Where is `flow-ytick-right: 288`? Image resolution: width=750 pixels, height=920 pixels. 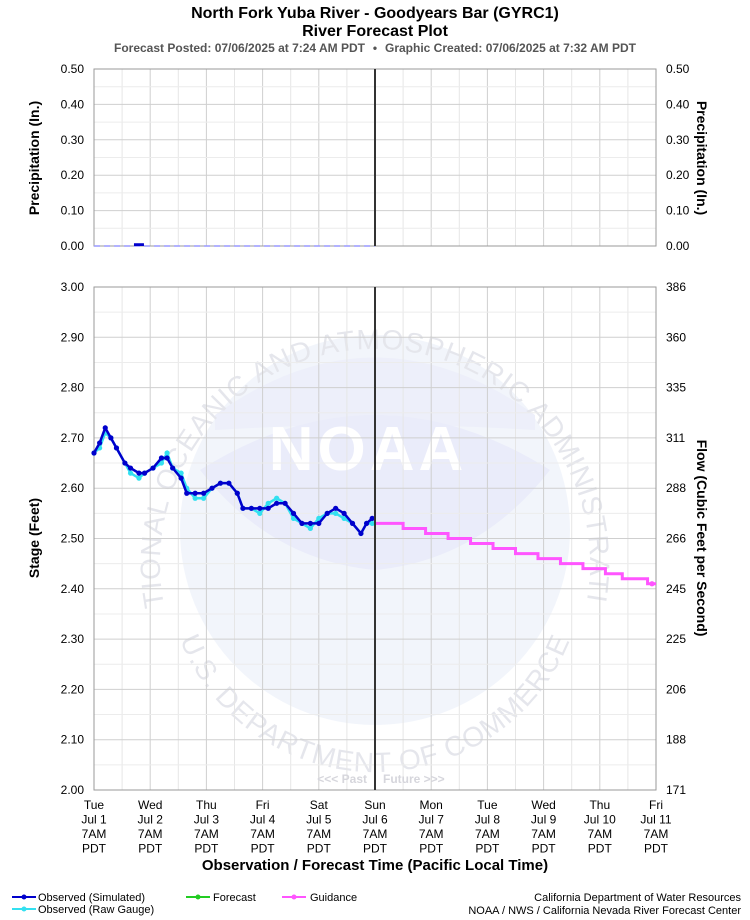 flow-ytick-right: 288 is located at coordinates (676, 488).